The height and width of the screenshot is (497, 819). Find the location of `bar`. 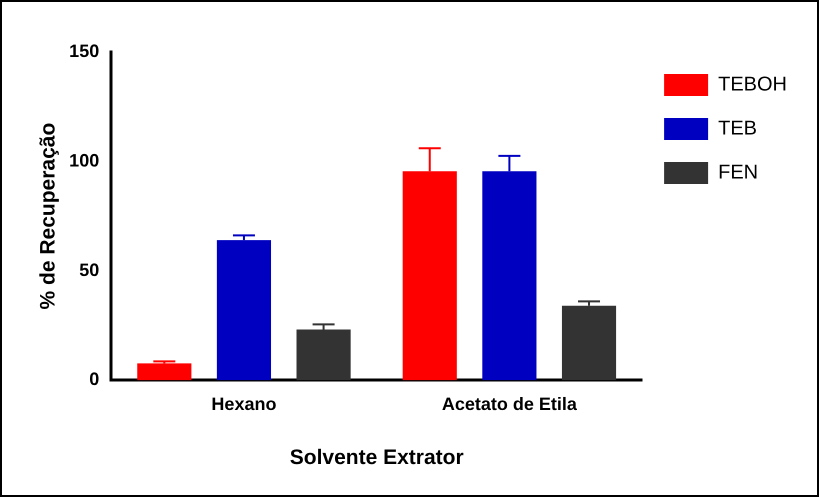

bar is located at coordinates (164, 371).